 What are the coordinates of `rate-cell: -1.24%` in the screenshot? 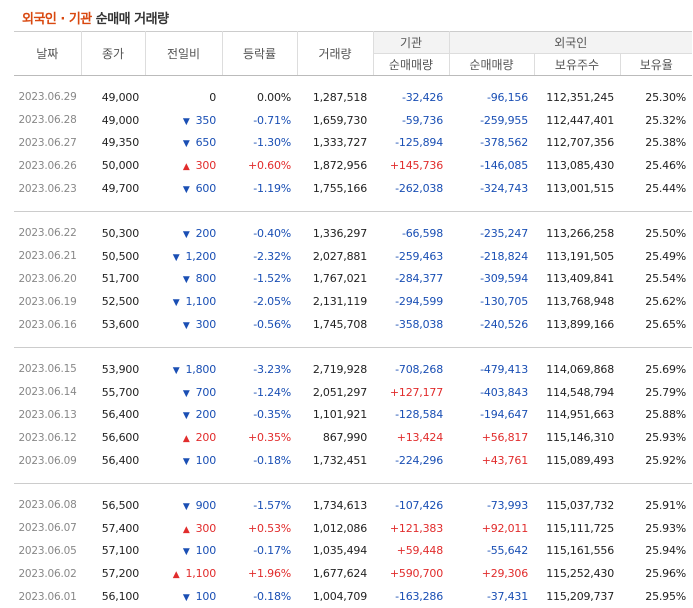 It's located at (272, 392).